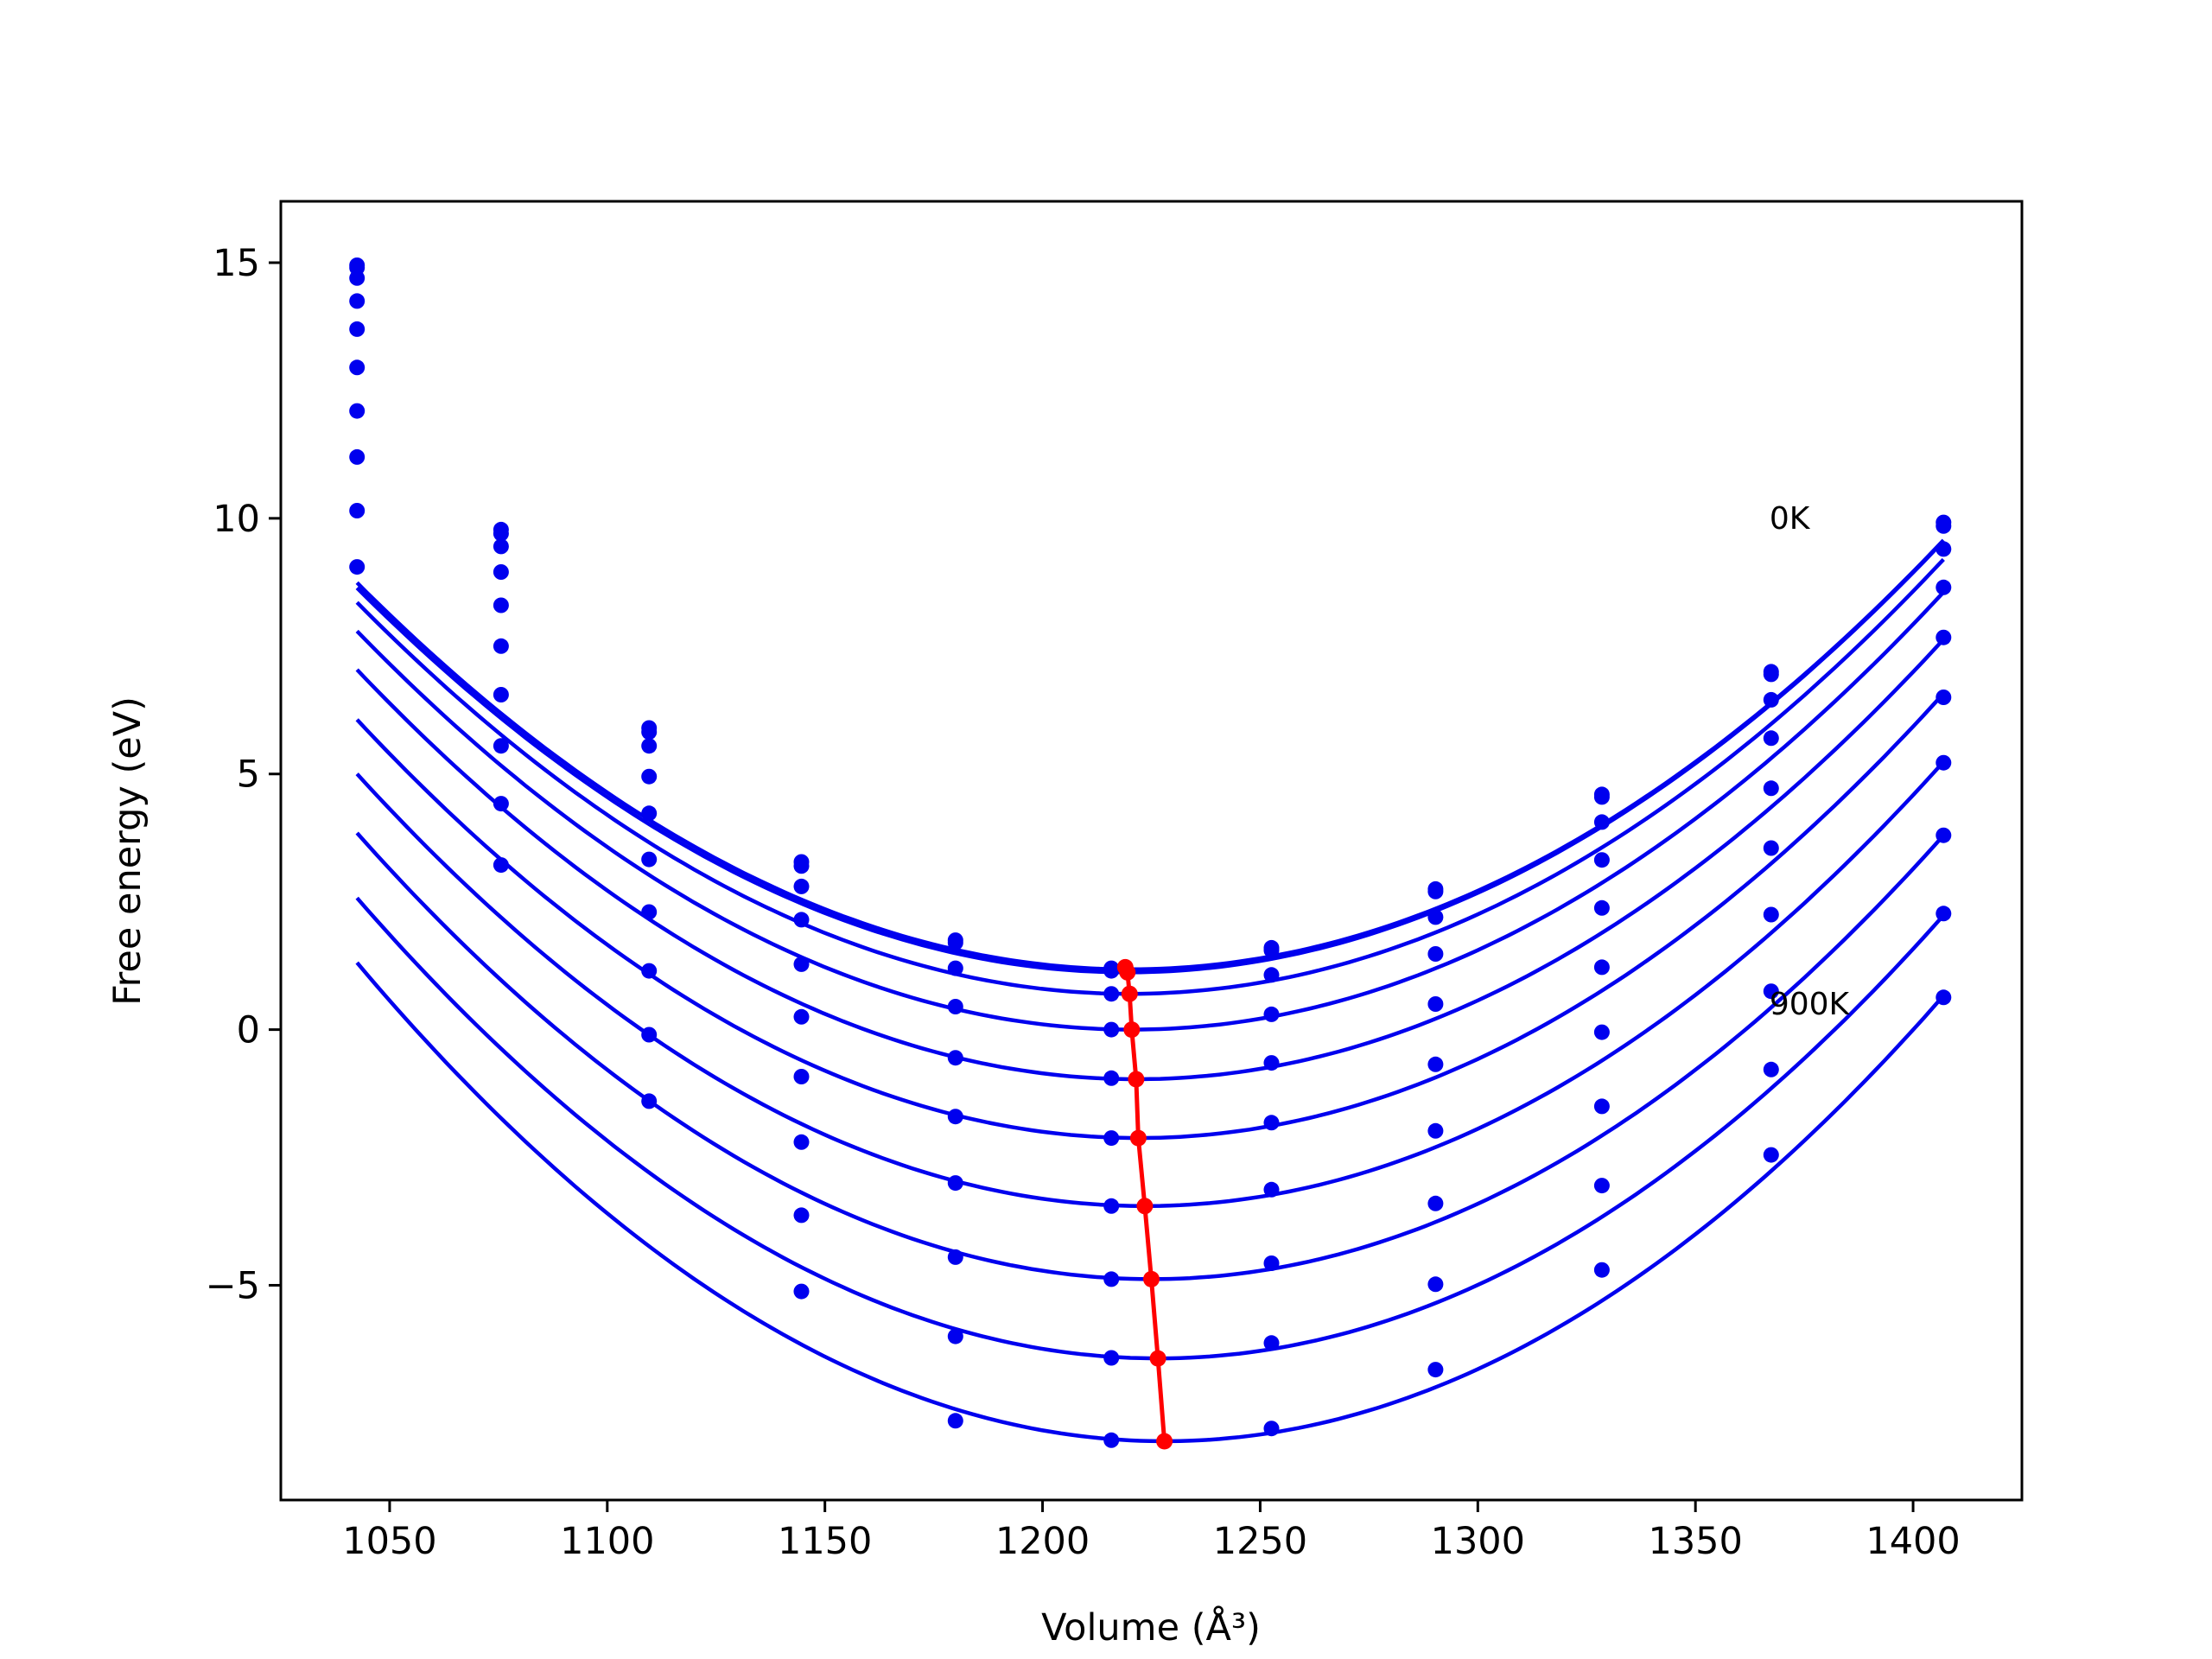 The height and width of the screenshot is (1659, 2212). Describe the element at coordinates (1695, 1541) in the screenshot. I see `x-tick-label: 1350` at that location.